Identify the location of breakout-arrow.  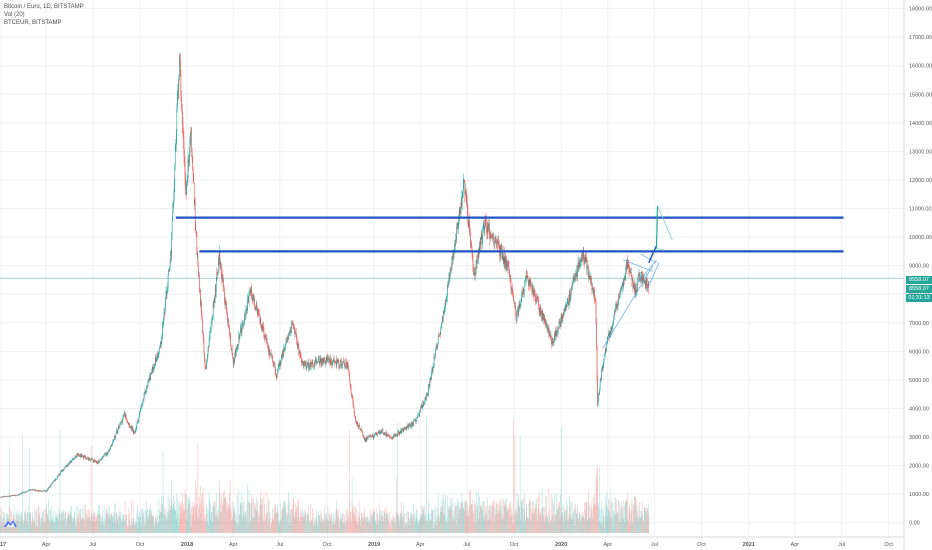
(653, 254).